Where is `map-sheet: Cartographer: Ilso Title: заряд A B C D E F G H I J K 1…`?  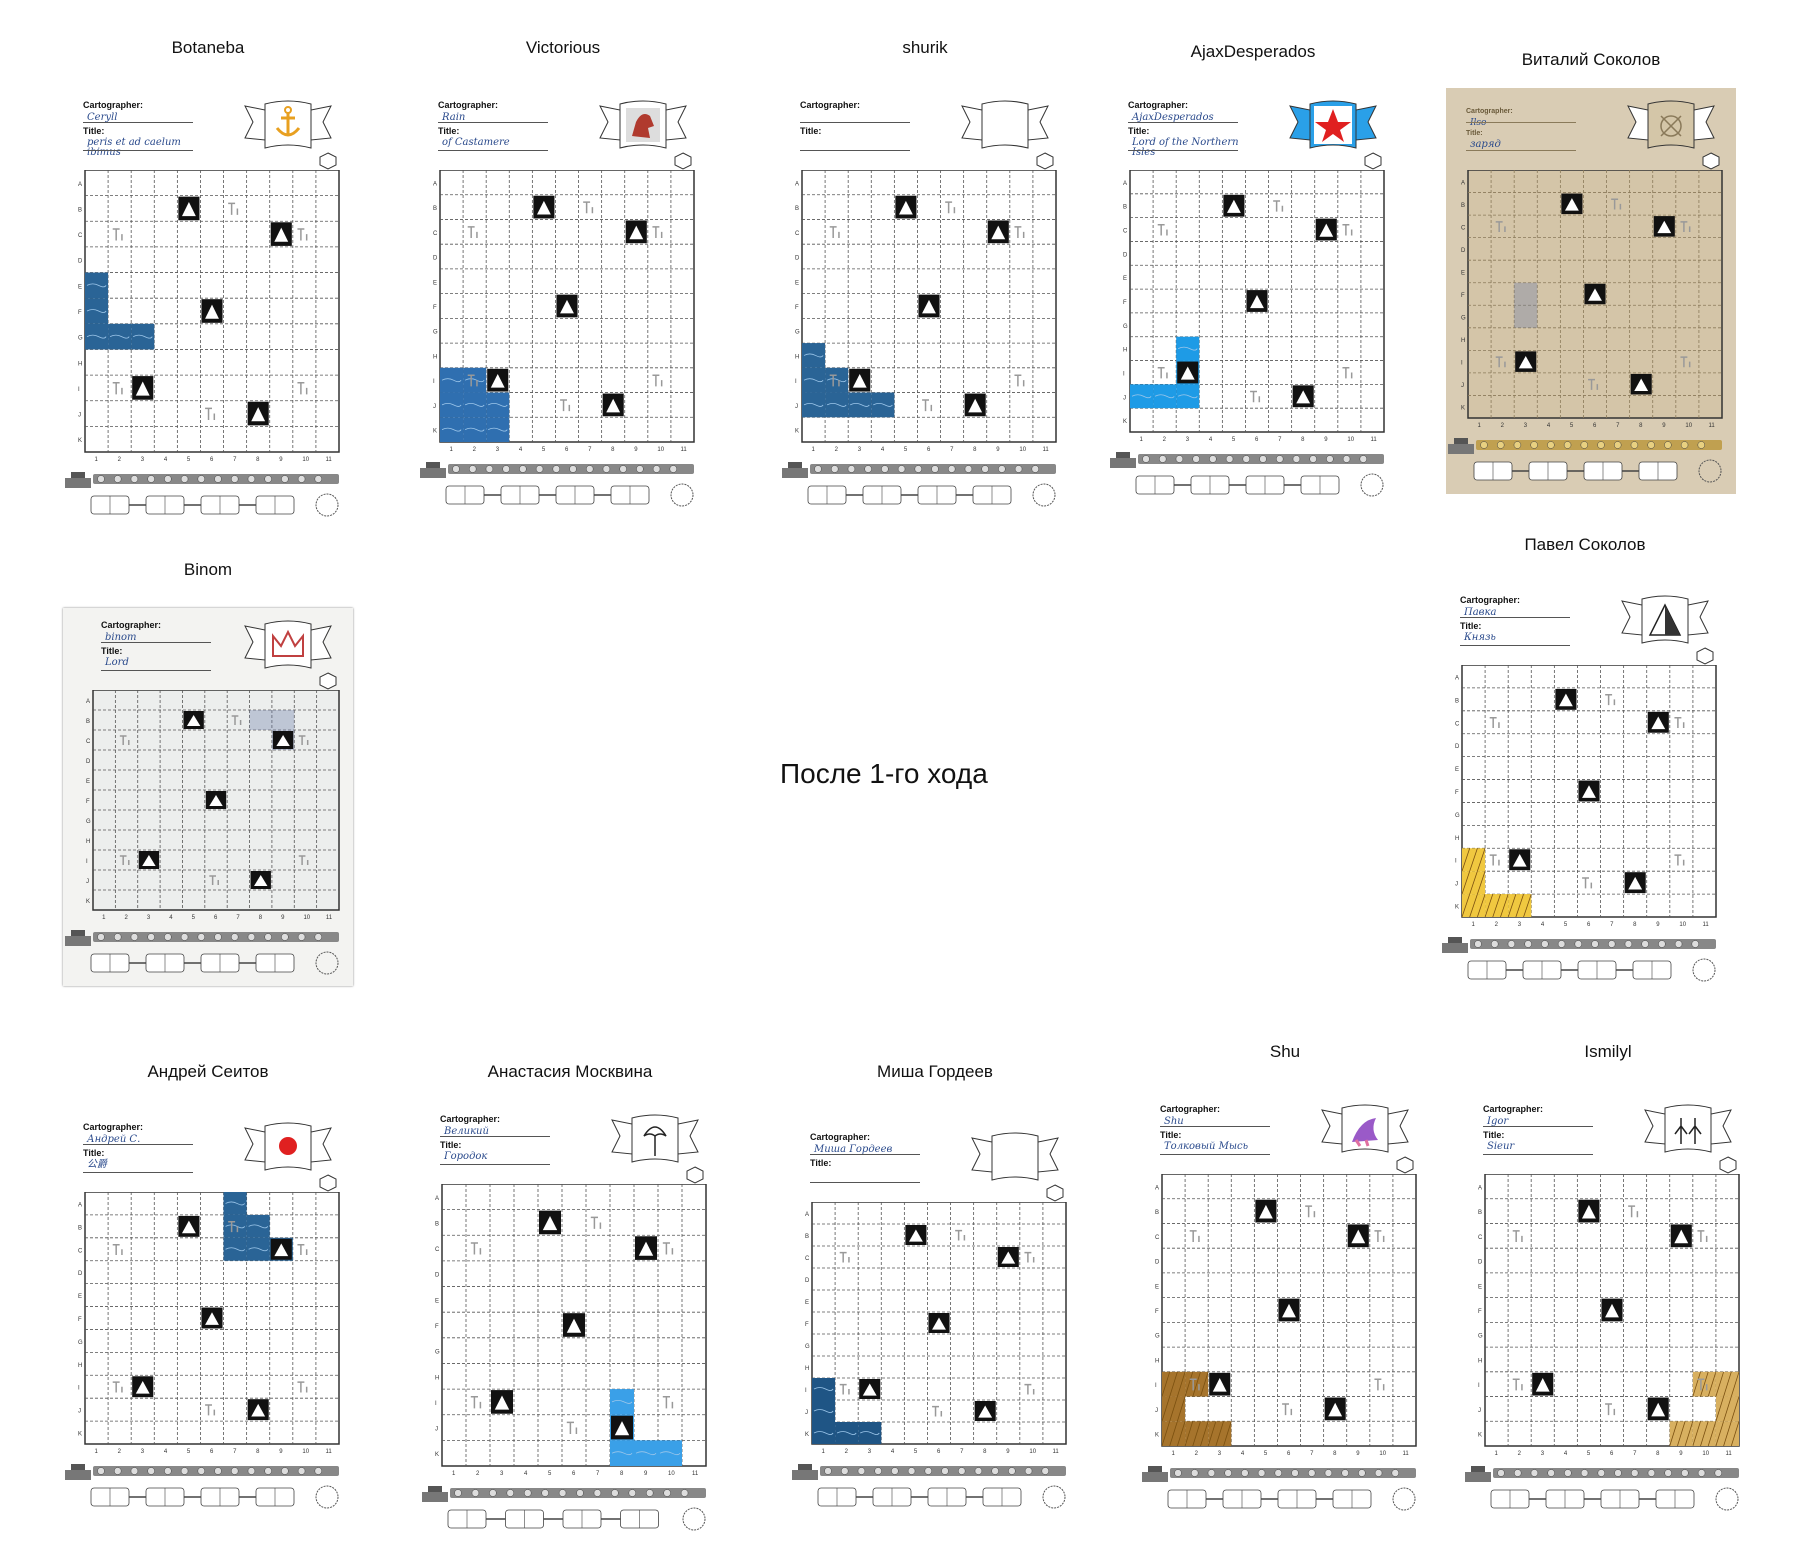 map-sheet: Cartographer: Ilso Title: заряд A B C D E F G H I J K 1… is located at coordinates (1591, 291).